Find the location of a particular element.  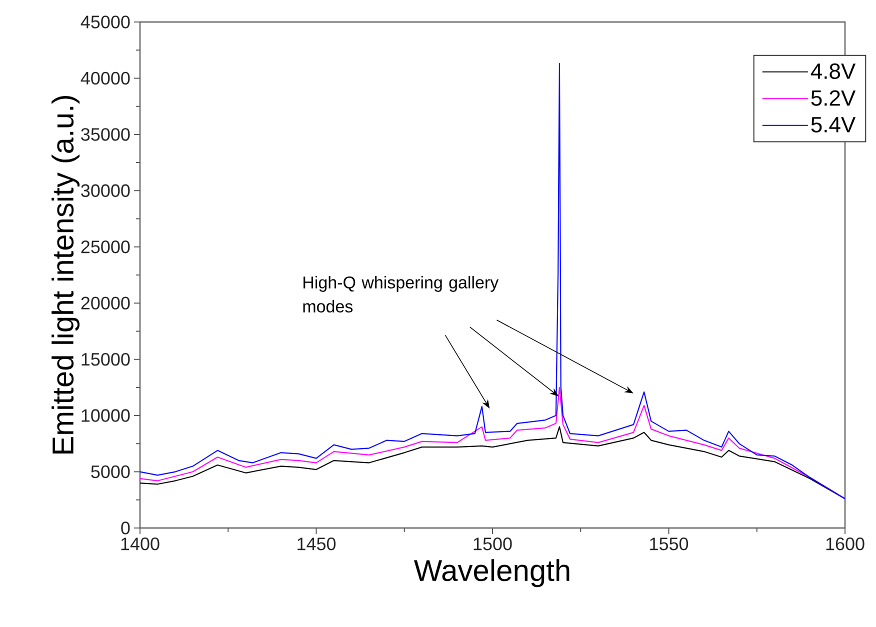

y-tick-label: 20000 is located at coordinates (105, 303).